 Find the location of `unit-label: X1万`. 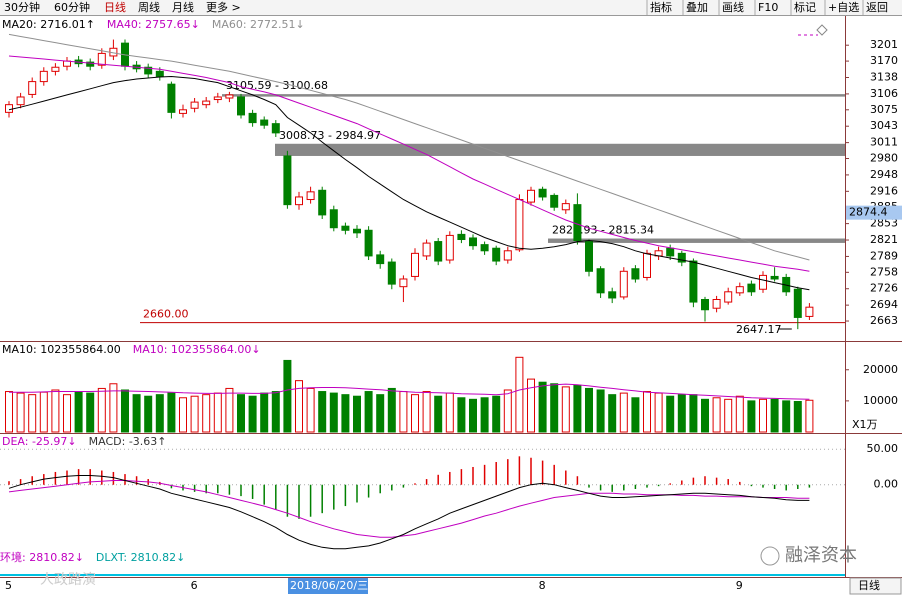

unit-label: X1万 is located at coordinates (865, 424).